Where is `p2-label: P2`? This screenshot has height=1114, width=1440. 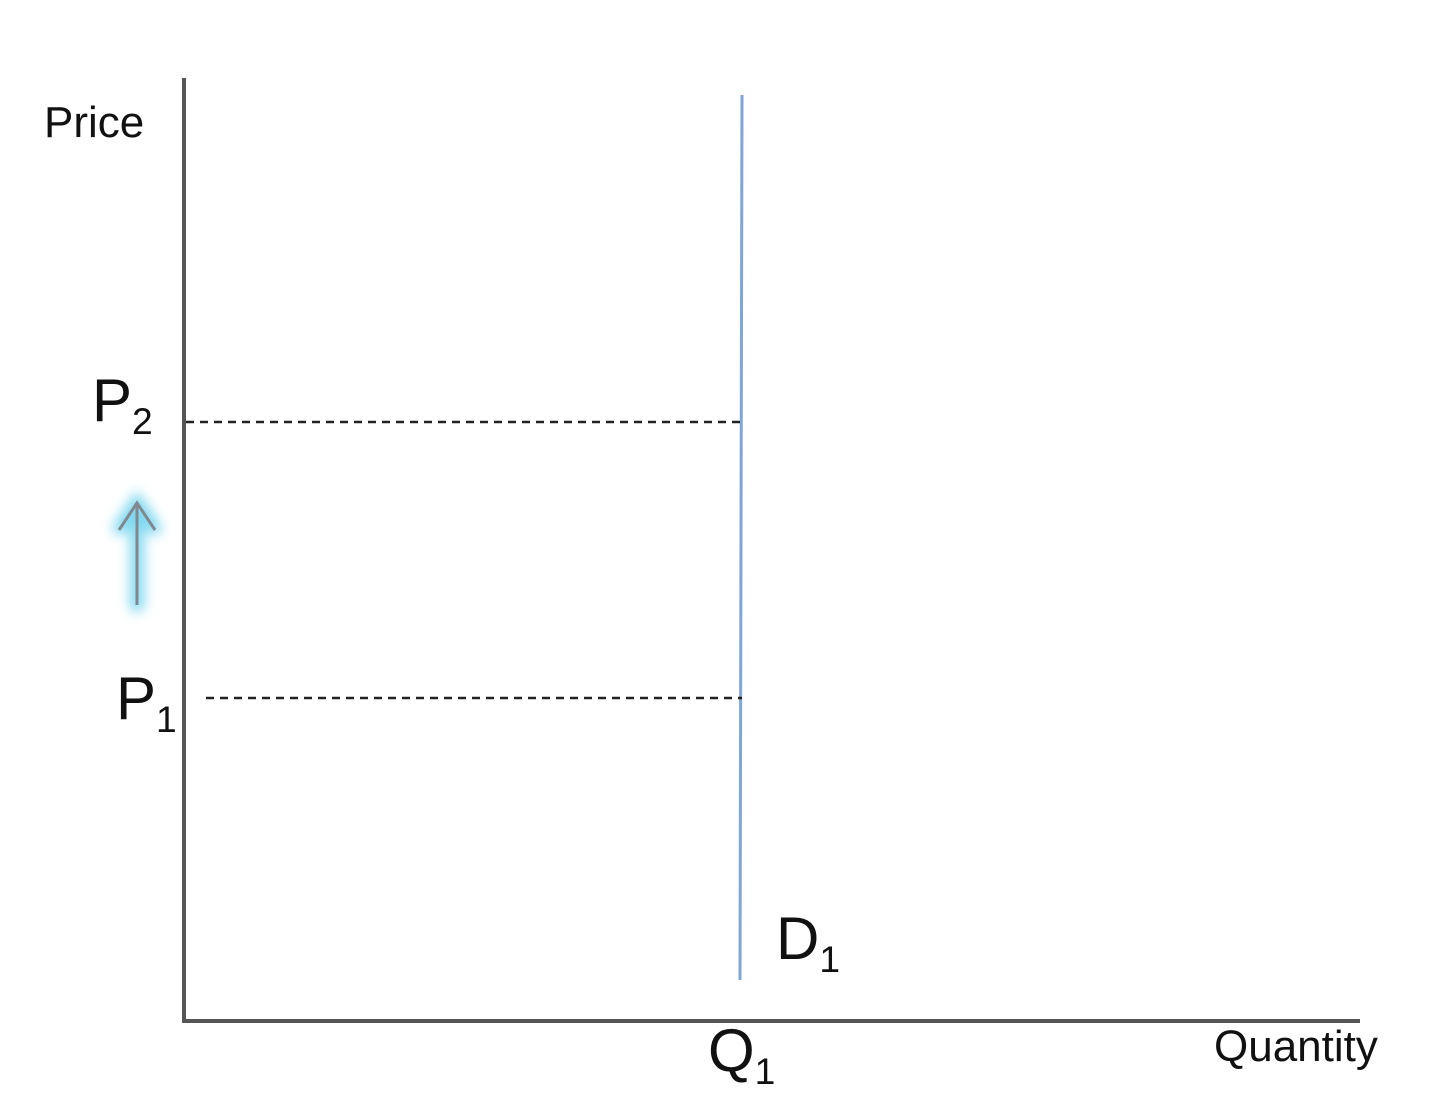 p2-label: P2 is located at coordinates (122, 404).